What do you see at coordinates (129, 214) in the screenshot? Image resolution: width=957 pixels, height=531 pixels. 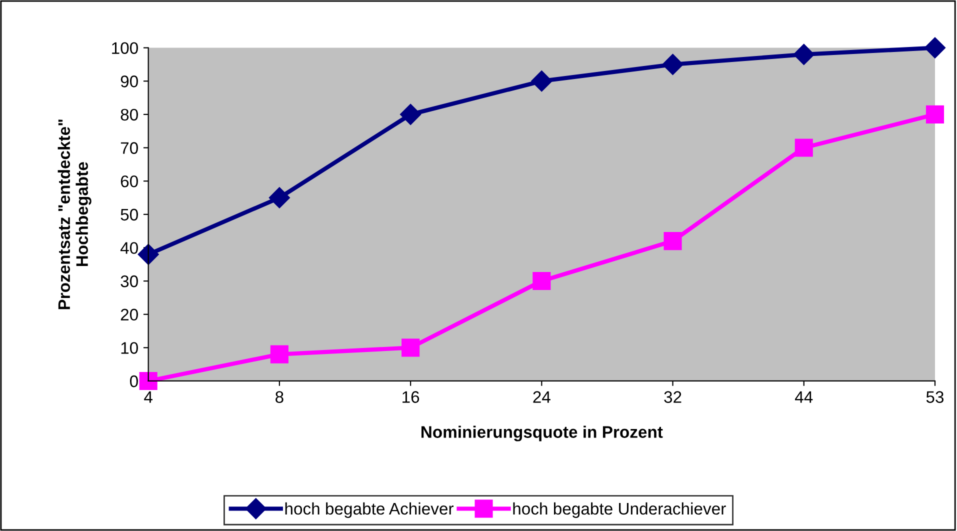 I see `y-tick-label: 50` at bounding box center [129, 214].